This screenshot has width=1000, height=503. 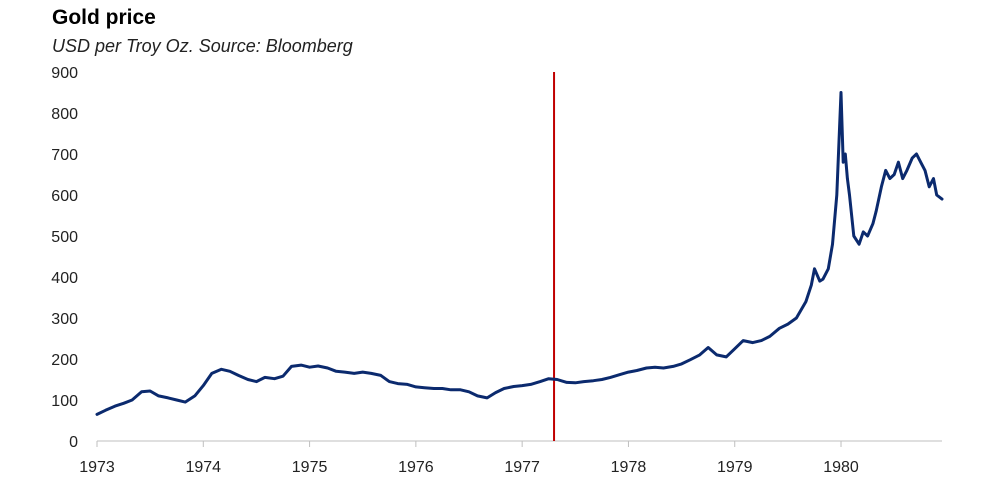 What do you see at coordinates (735, 467) in the screenshot?
I see `x-tick-label: 1979` at bounding box center [735, 467].